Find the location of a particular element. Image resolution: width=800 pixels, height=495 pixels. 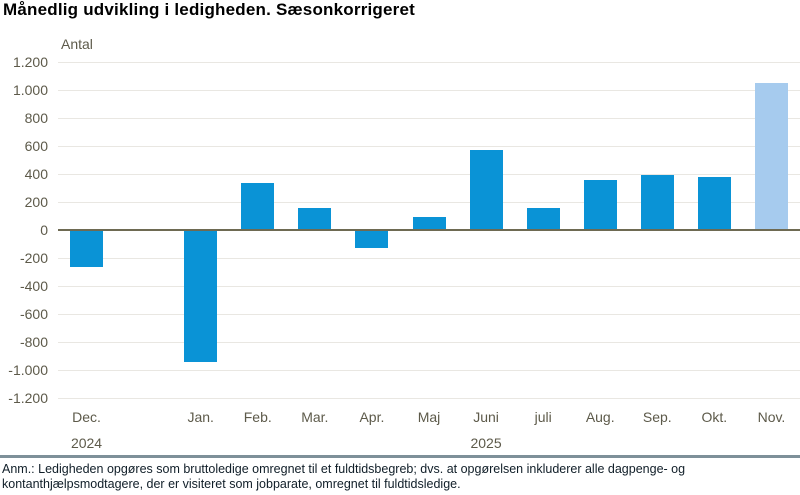

x-axis-zero-line is located at coordinates (429, 230).